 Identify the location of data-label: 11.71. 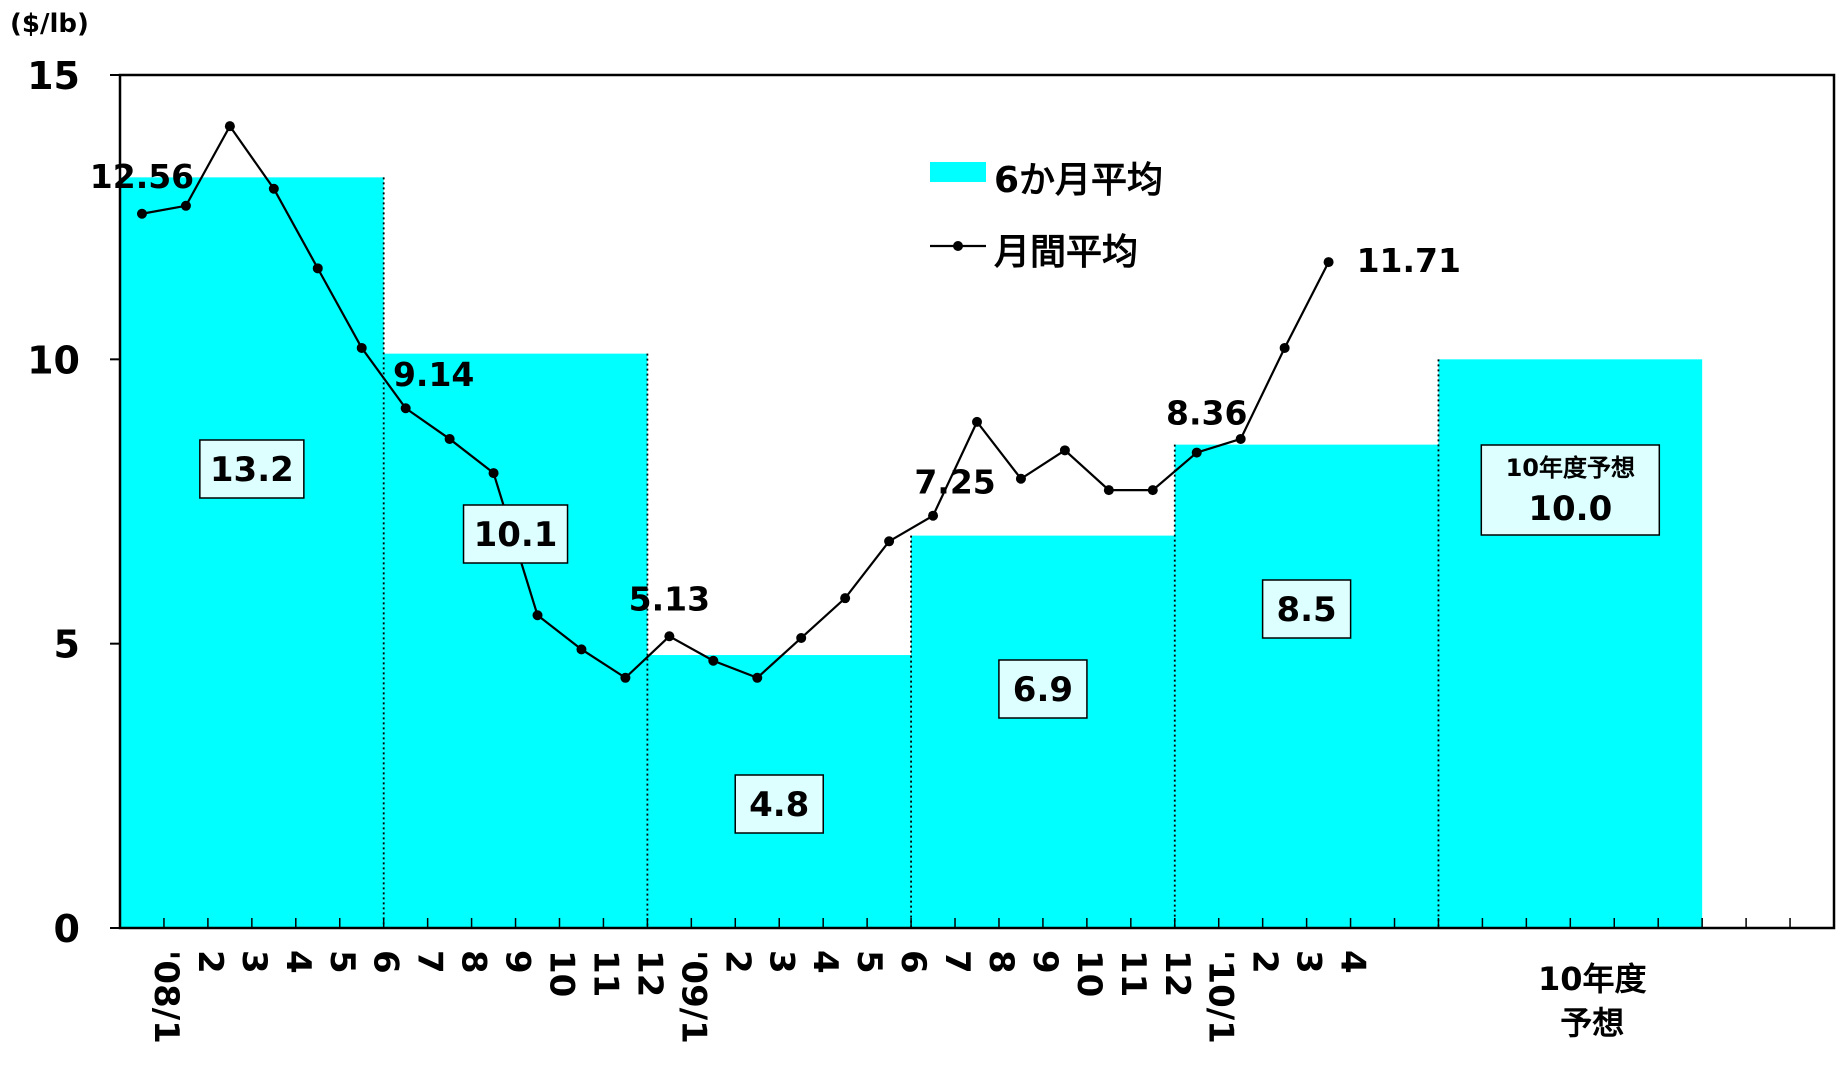
(1409, 260).